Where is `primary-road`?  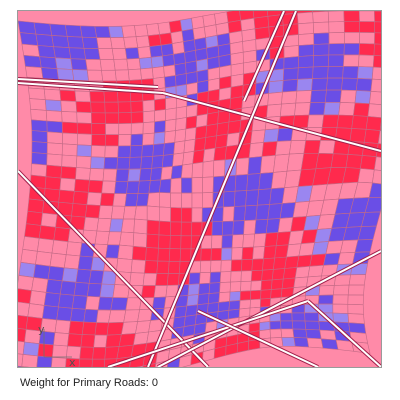
primary-road is located at coordinates (88, 83).